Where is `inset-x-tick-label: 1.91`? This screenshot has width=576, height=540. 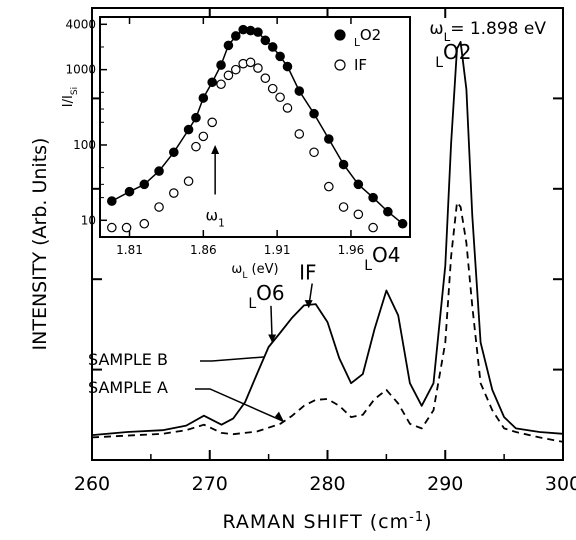
inset-x-tick-label: 1.91 is located at coordinates (277, 250).